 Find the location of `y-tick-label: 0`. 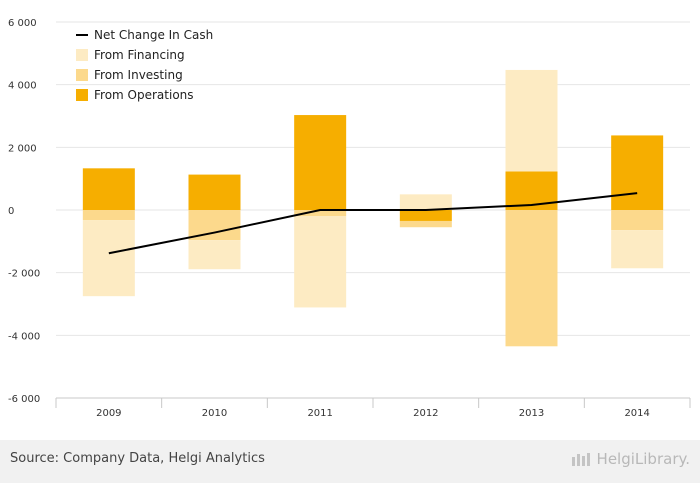

y-tick-label: 0 is located at coordinates (11, 211).